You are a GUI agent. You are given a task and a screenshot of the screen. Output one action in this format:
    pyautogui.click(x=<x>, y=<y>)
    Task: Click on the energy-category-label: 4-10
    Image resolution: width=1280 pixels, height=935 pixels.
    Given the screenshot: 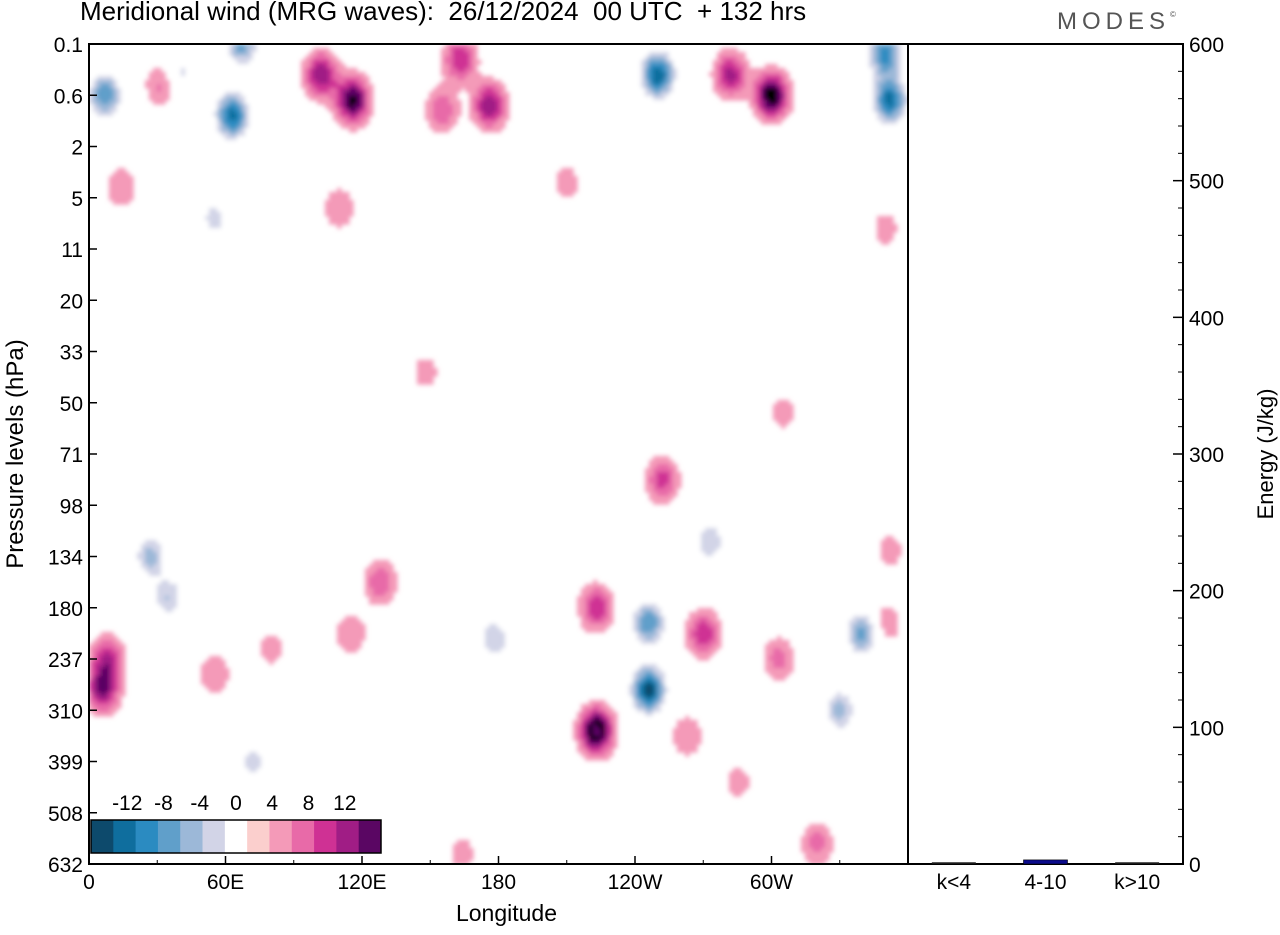 What is the action you would take?
    pyautogui.click(x=1045, y=882)
    